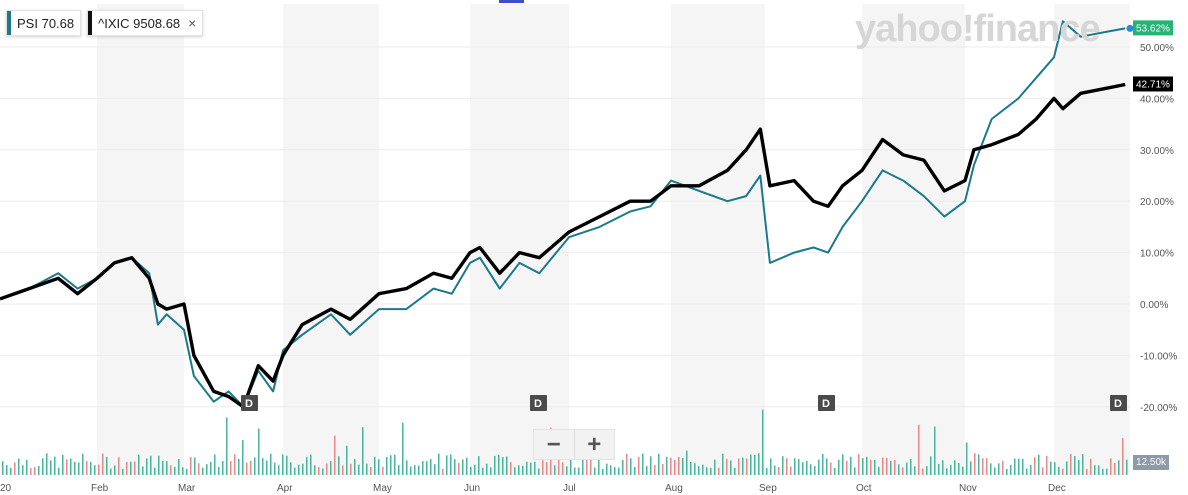 The width and height of the screenshot is (1188, 495). Describe the element at coordinates (44, 23) in the screenshot. I see `legend-chip-psi: PSI 70.68` at that location.